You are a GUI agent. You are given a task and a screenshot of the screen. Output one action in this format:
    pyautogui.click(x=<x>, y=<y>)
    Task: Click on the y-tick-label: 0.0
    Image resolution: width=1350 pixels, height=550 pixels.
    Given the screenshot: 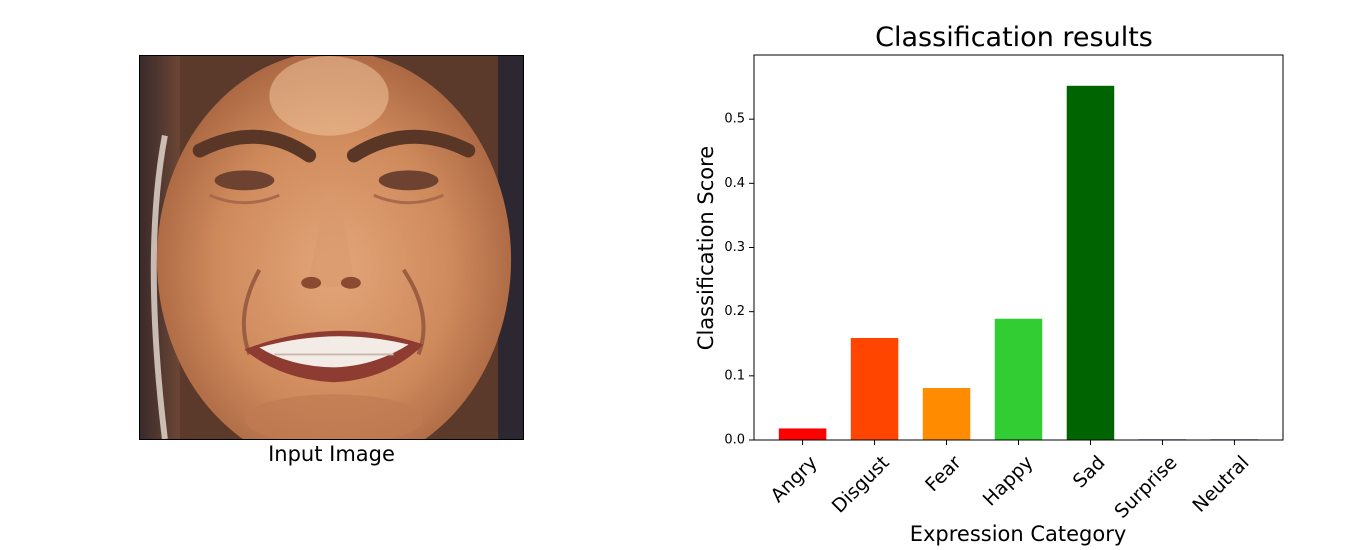 What is the action you would take?
    pyautogui.click(x=734, y=440)
    